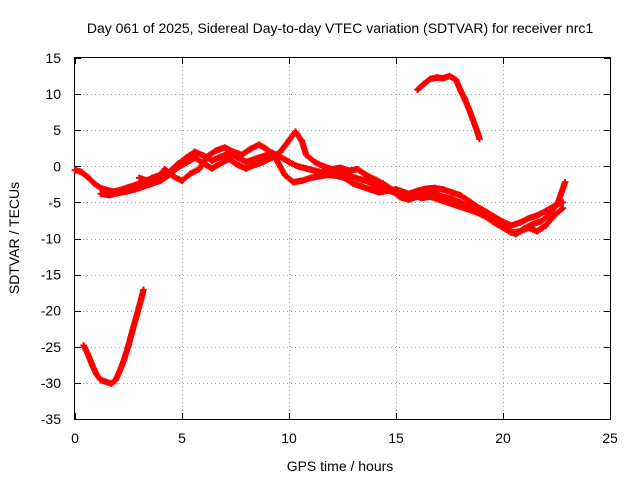 This screenshot has height=480, width=640. I want to click on x-axis-label: GPS time / hours, so click(340, 466).